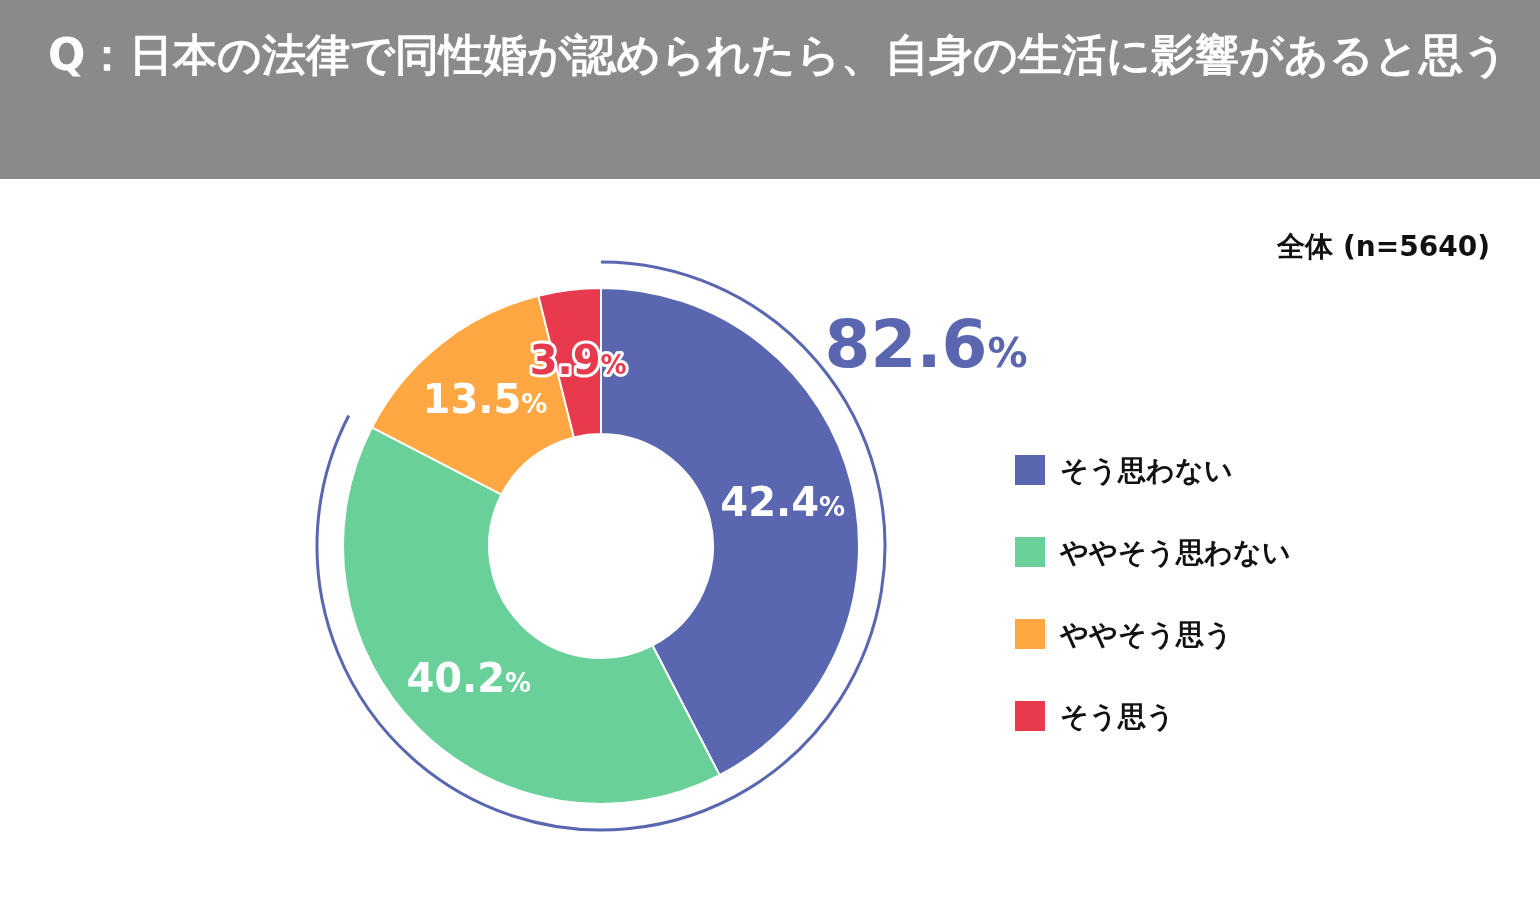 The image size is (1540, 900). Describe the element at coordinates (1175, 552) in the screenshot. I see `legend-label: ややそう思わない` at that location.